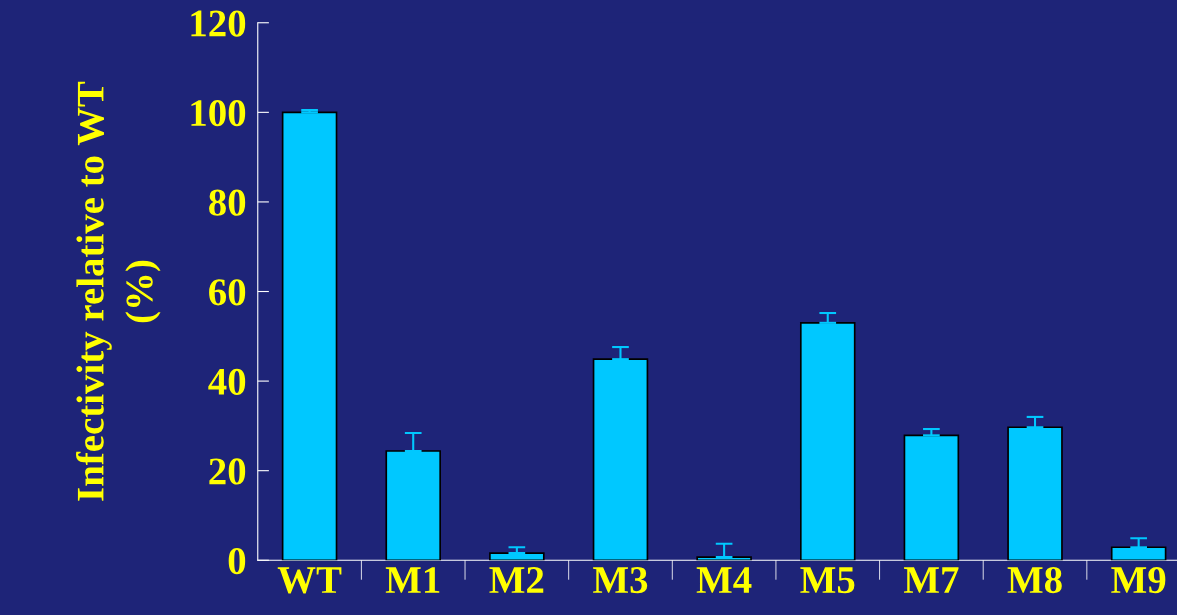 This screenshot has height=615, width=1177. What do you see at coordinates (412, 580) in the screenshot?
I see `x-tick-label: M1` at bounding box center [412, 580].